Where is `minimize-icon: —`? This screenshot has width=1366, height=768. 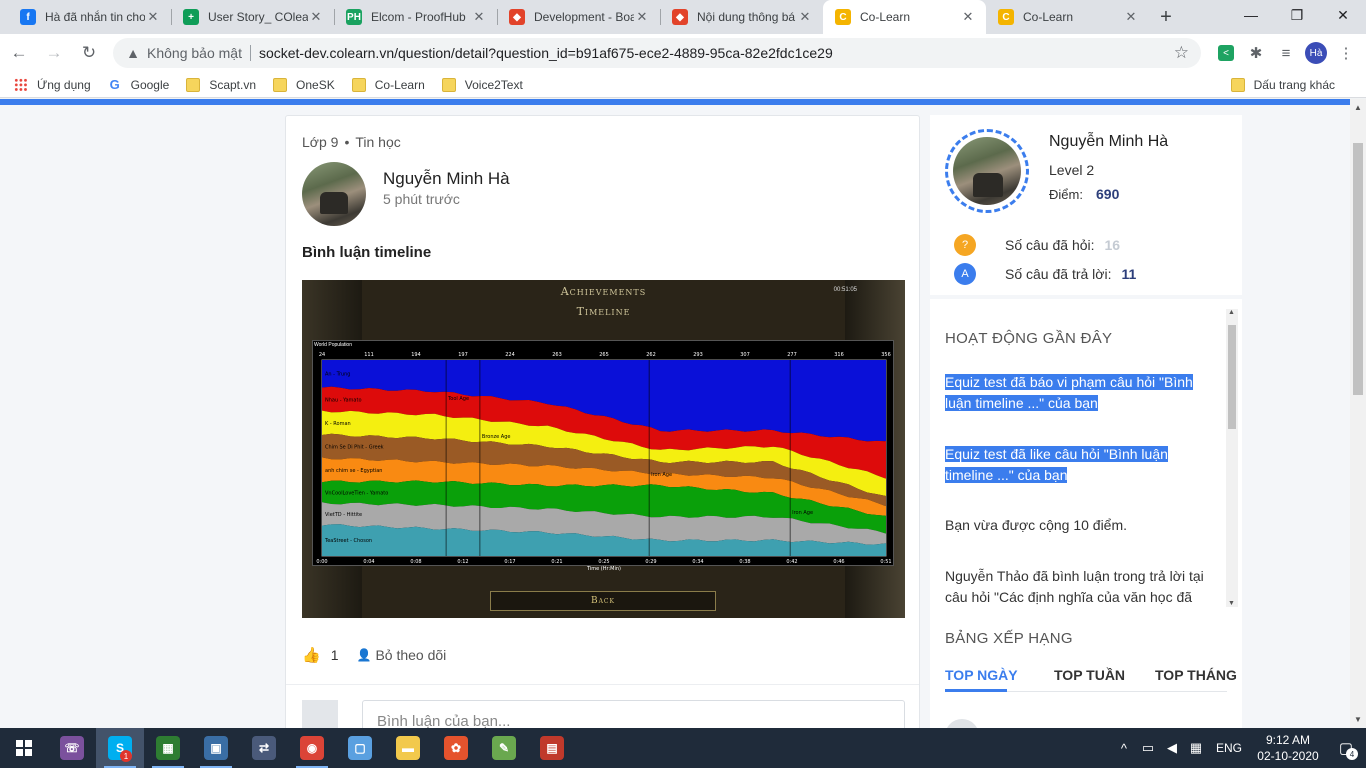
minimize-icon: — is located at coordinates (1251, 15).